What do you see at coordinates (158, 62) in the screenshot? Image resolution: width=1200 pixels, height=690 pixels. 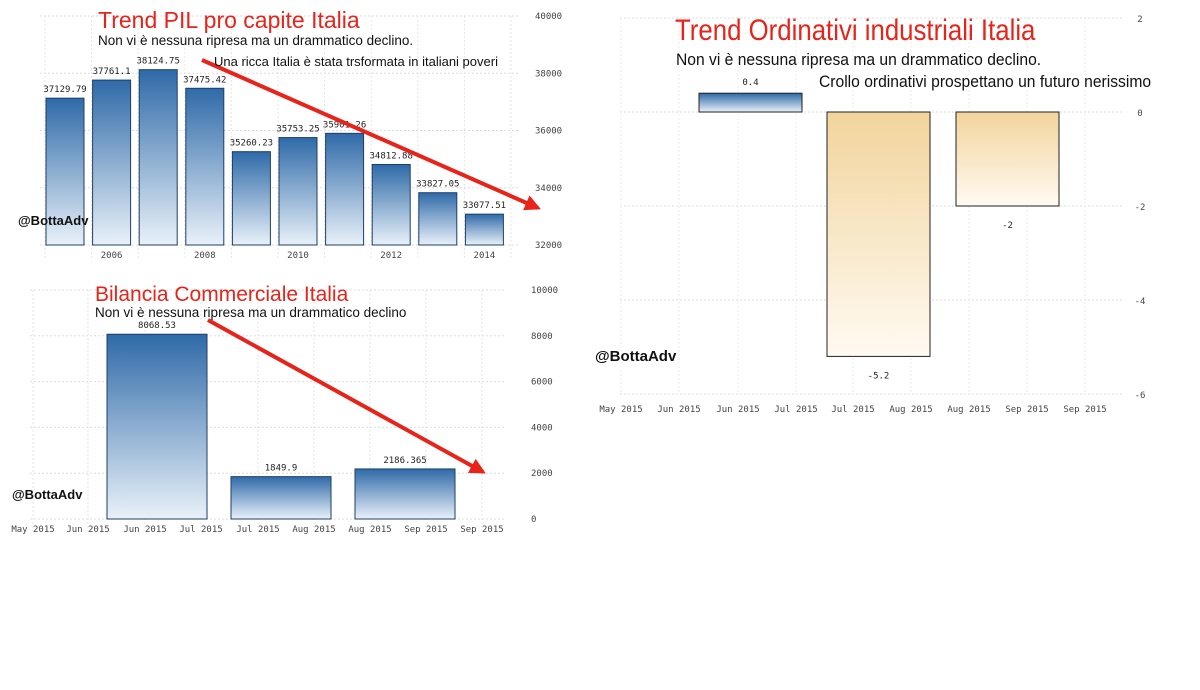 I see `bar-data-label: 38124.75` at bounding box center [158, 62].